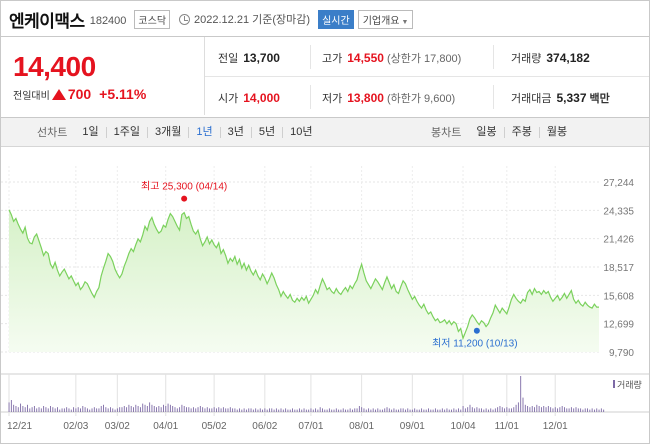 The height and width of the screenshot is (444, 650). Describe the element at coordinates (521, 132) in the screenshot. I see `tab-candle-period-1: 주봉` at that location.